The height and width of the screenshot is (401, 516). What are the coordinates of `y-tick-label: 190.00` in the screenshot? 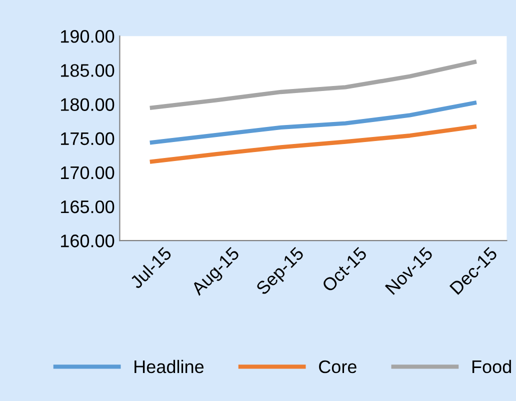 It's located at (87, 36).